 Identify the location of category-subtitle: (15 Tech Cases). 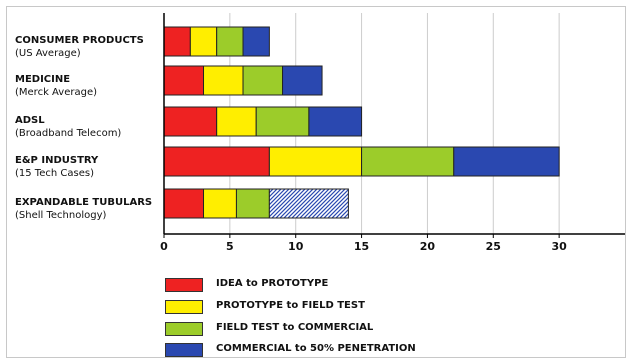
(54, 173).